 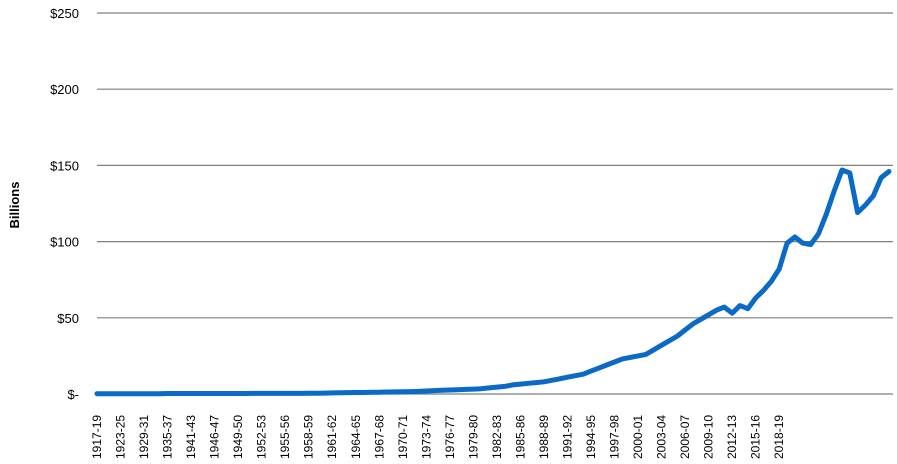 I want to click on x-tick-label: 1991-92, so click(x=568, y=437).